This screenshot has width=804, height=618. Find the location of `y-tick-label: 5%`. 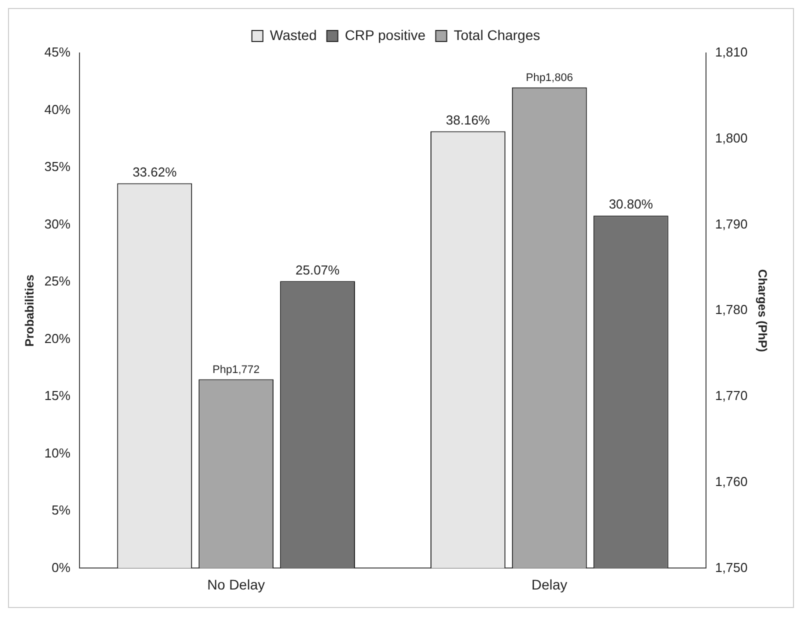

y-tick-label: 5% is located at coordinates (61, 510).